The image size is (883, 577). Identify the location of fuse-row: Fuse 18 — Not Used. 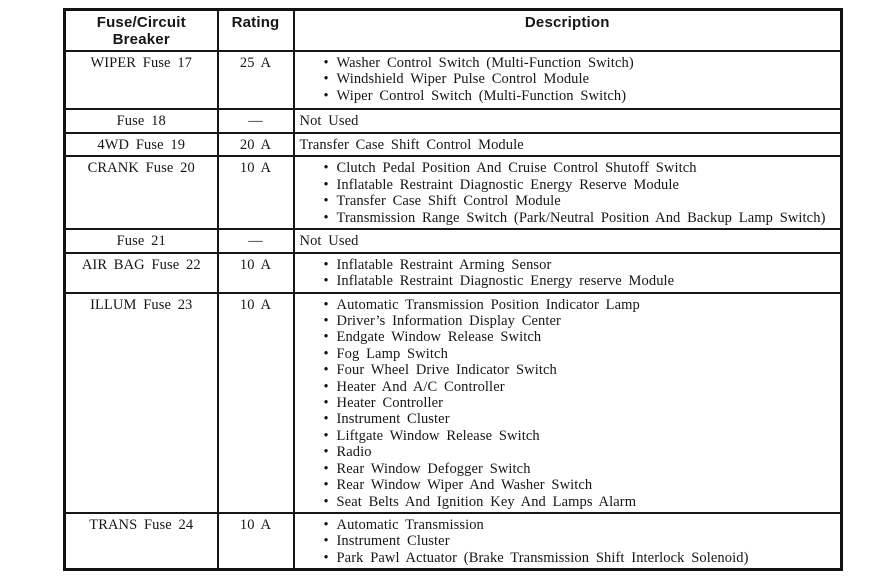
(453, 121).